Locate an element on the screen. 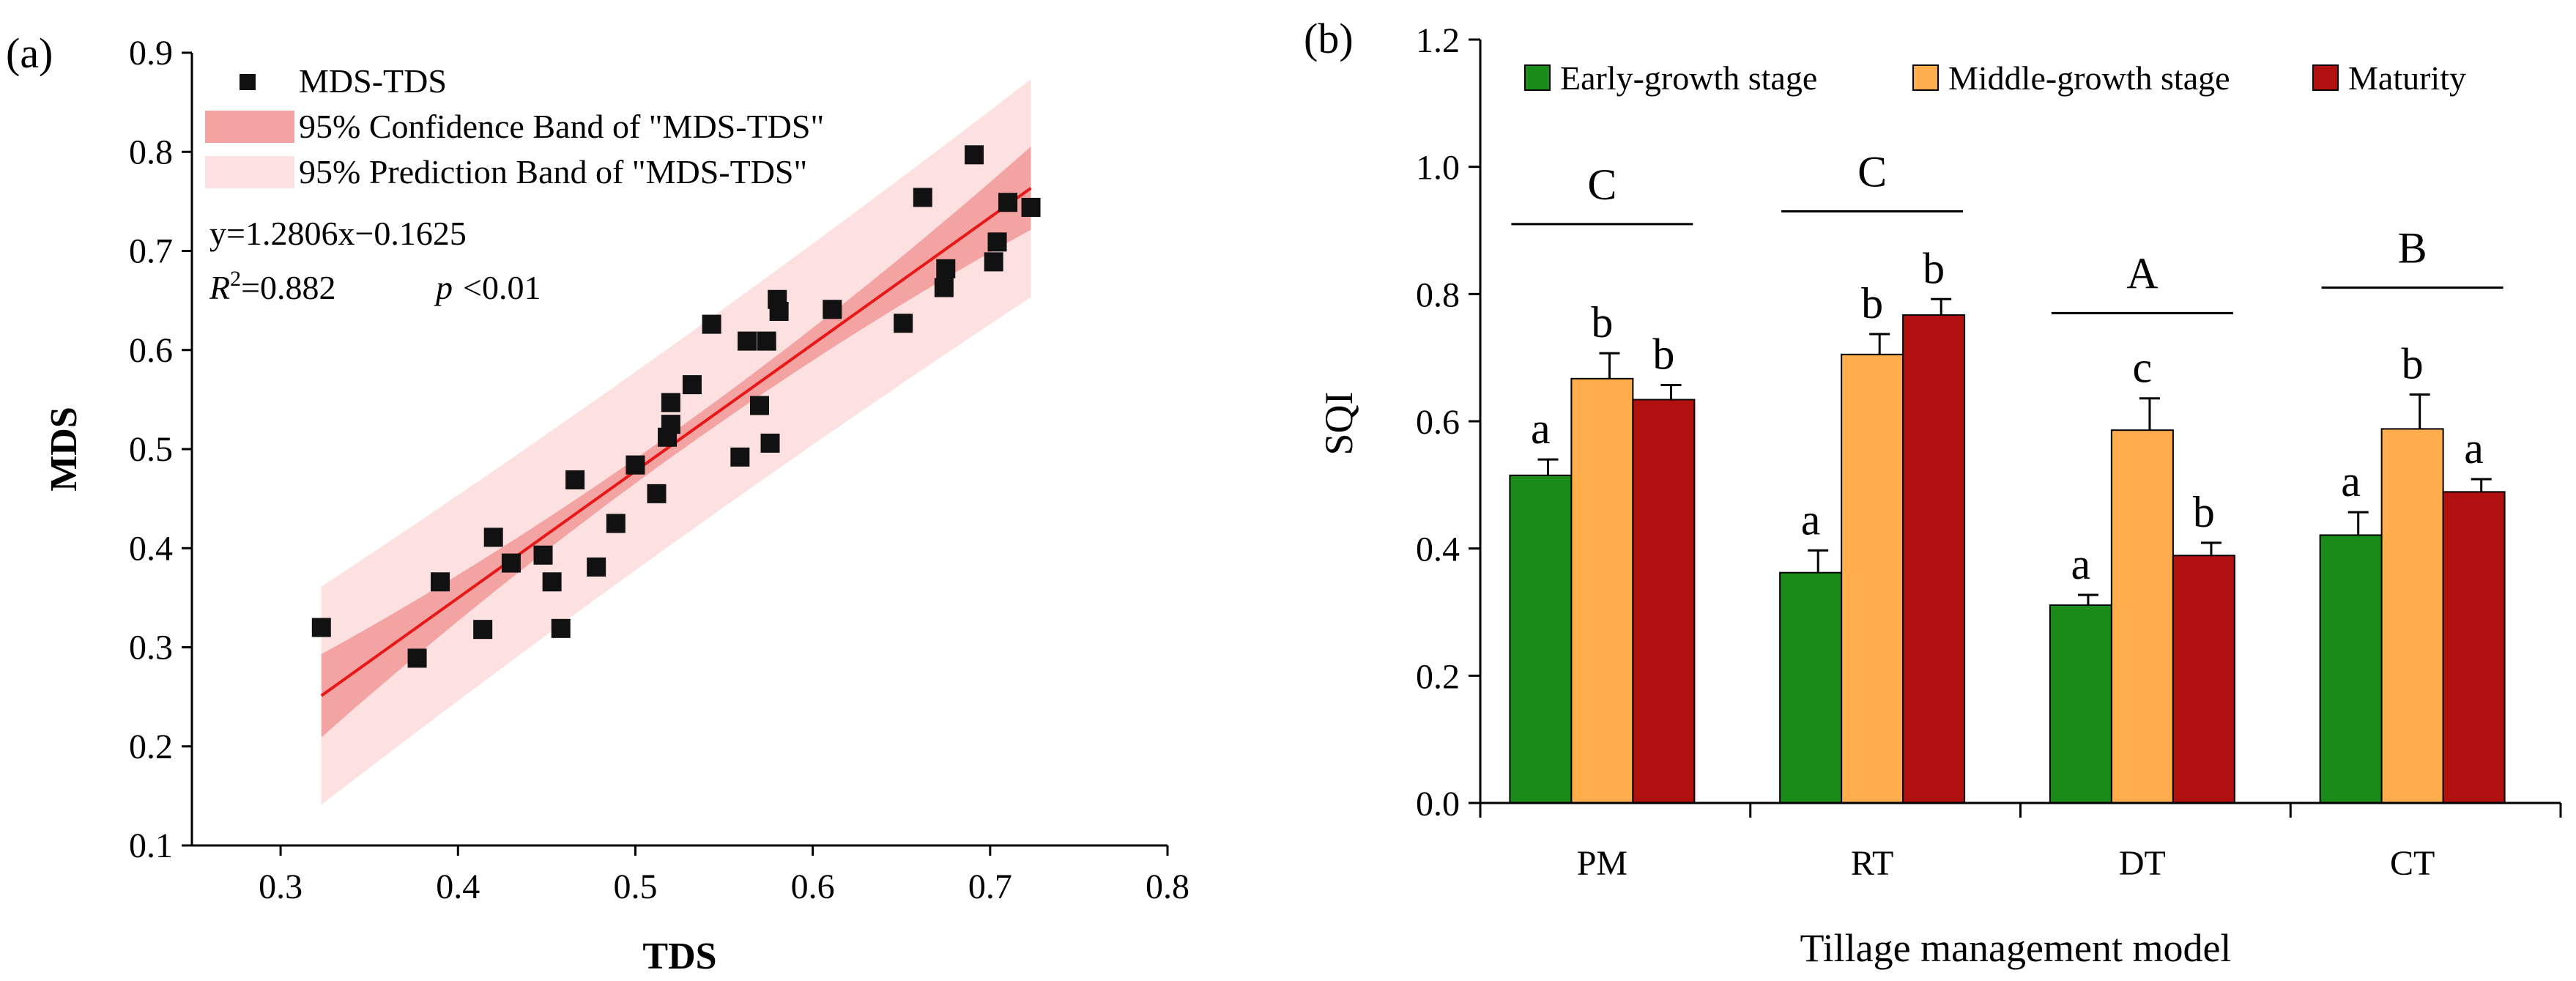  r-squared-superscript: 2 is located at coordinates (235, 279).